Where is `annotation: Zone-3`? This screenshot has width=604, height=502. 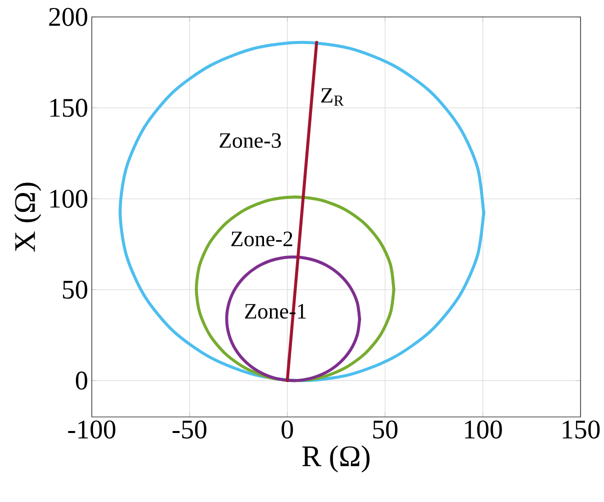 annotation: Zone-3 is located at coordinates (250, 140).